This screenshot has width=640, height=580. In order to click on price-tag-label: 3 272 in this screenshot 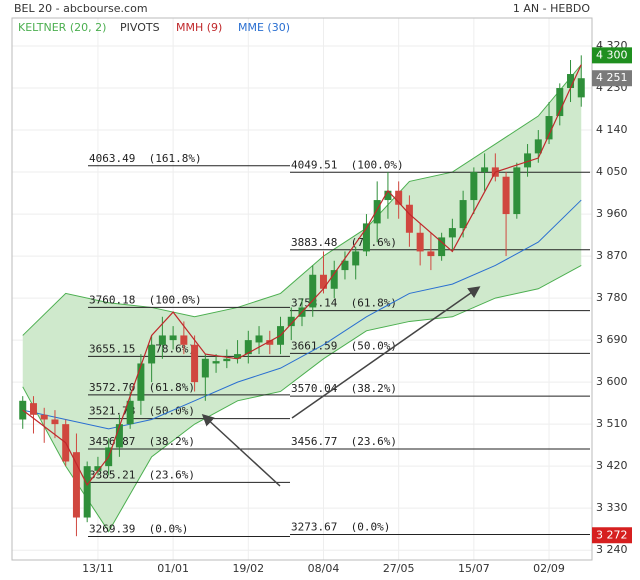, I will do `click(612, 534)`.